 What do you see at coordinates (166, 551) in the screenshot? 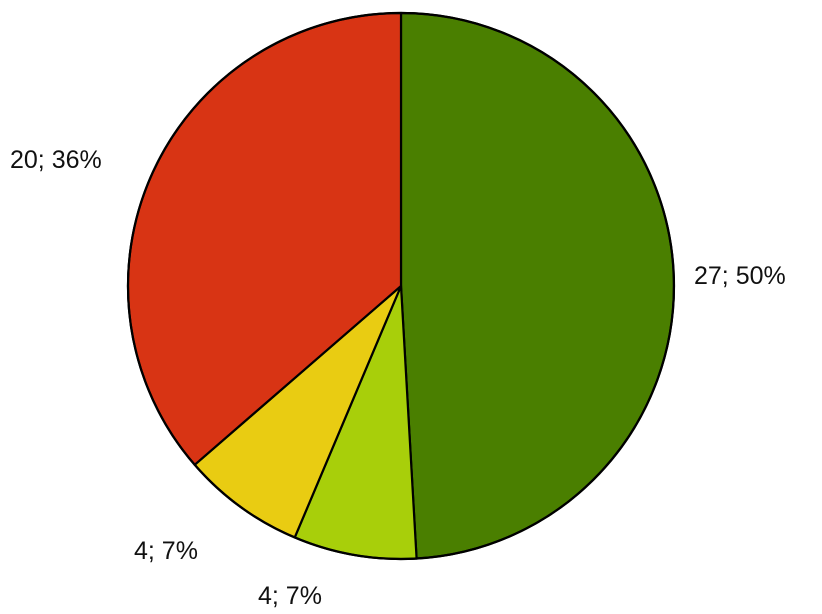
I see `slice-label-3: 4; 7%` at bounding box center [166, 551].